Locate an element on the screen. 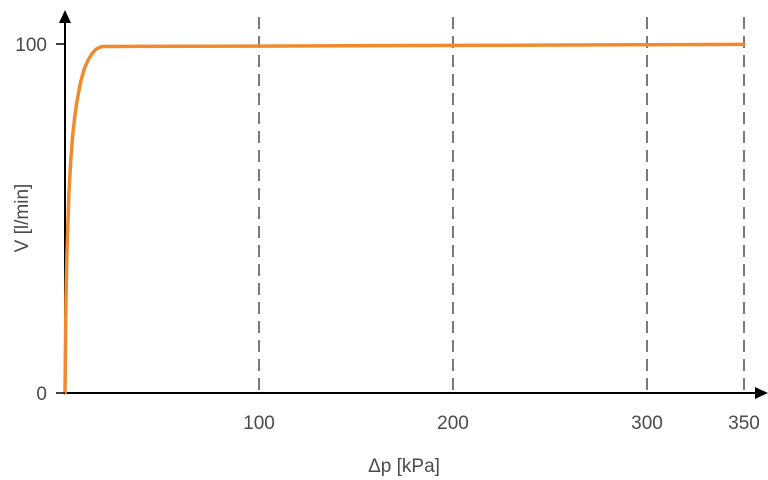 The image size is (768, 480). y-tick-label-100: 100 is located at coordinates (31, 45).